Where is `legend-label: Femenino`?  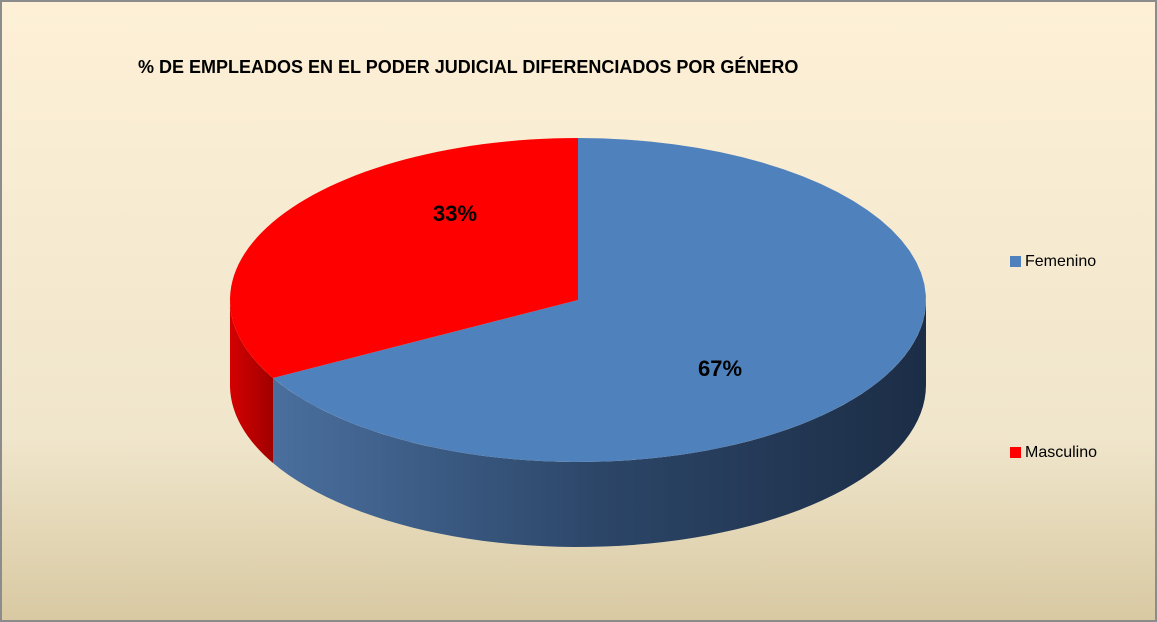 legend-label: Femenino is located at coordinates (1060, 261).